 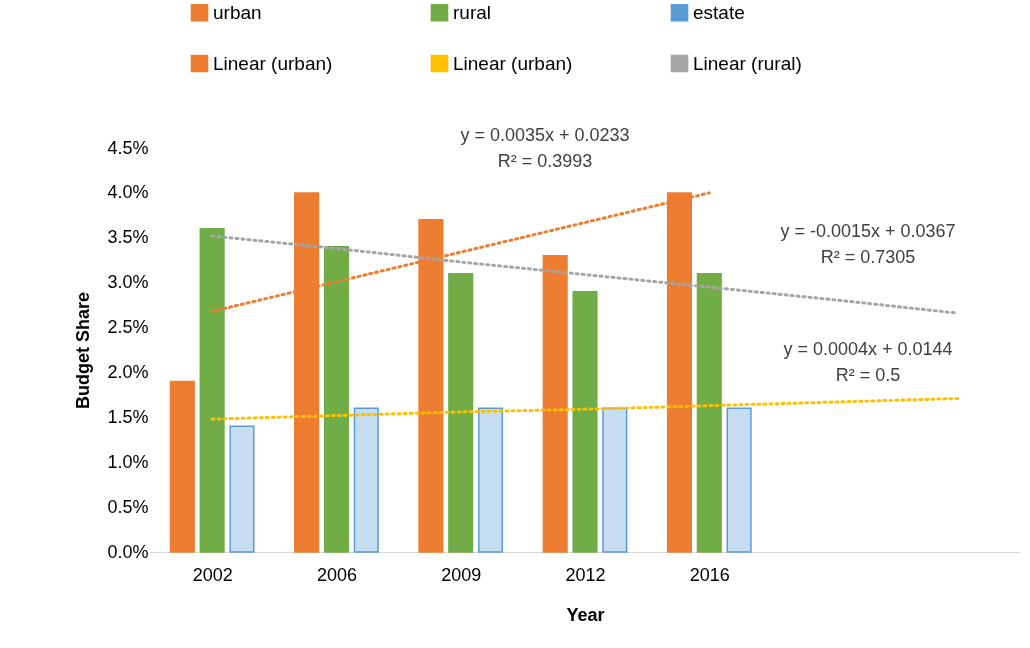 I want to click on x-axis-title: Year, so click(x=585, y=614).